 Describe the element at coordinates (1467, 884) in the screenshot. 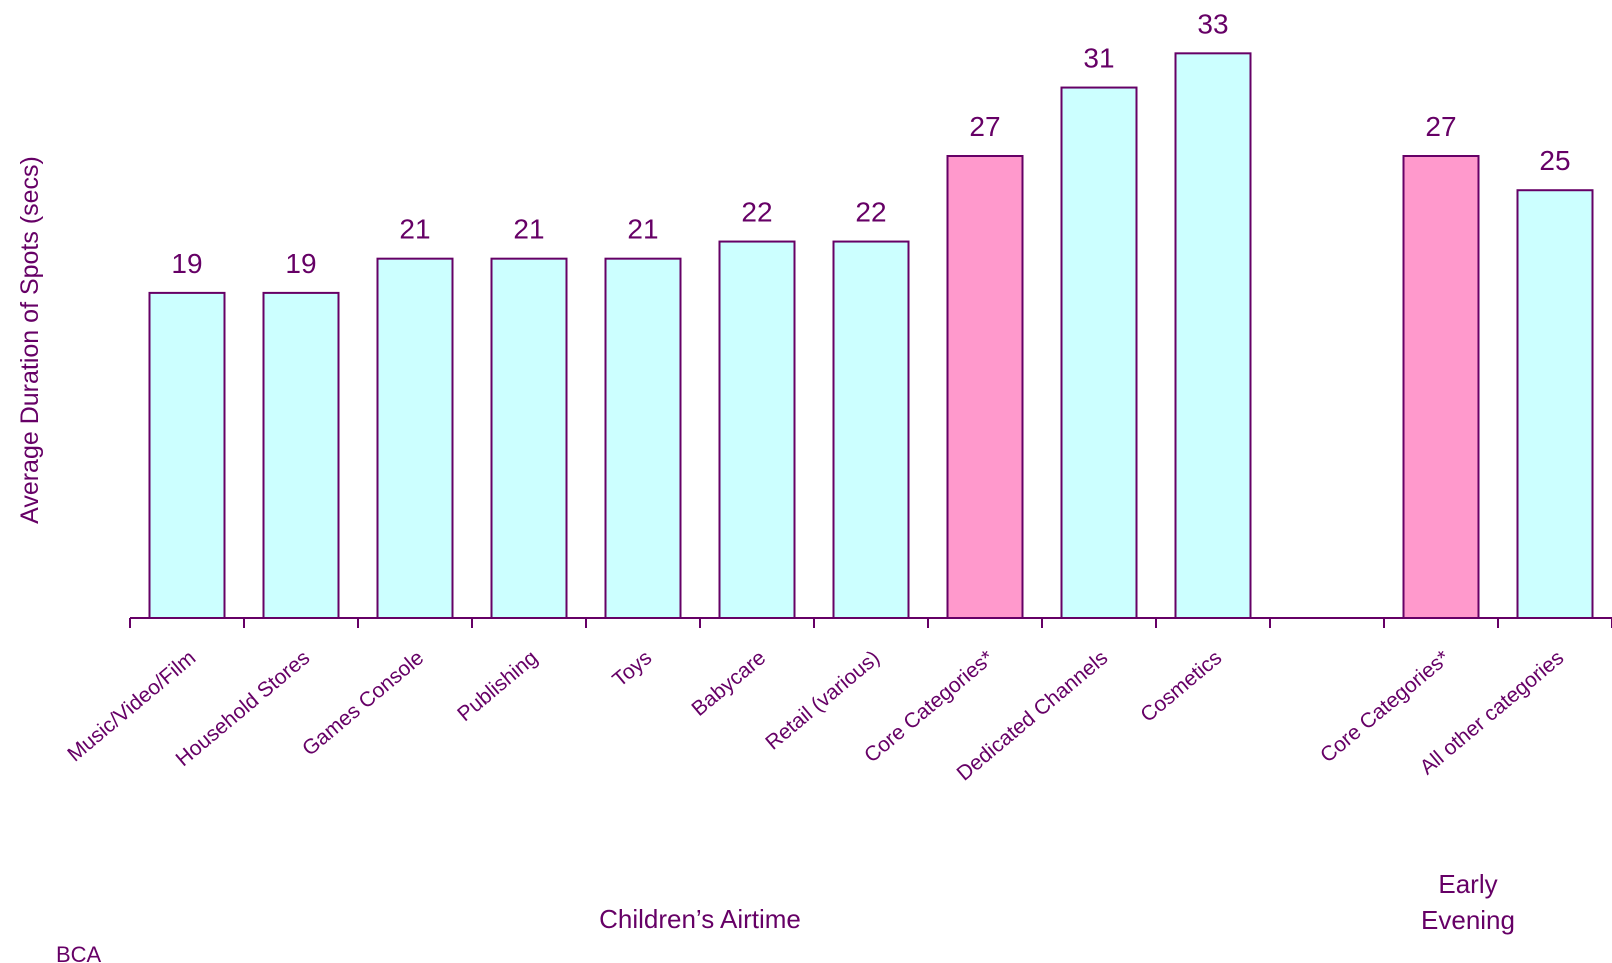

I see `group-label: Early` at that location.